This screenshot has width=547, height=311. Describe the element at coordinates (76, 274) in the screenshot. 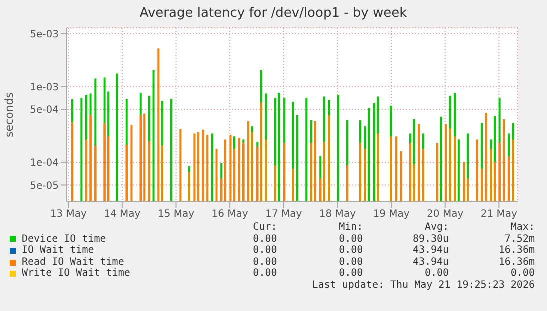

I see `legend-label: Write IO Wait time` at that location.